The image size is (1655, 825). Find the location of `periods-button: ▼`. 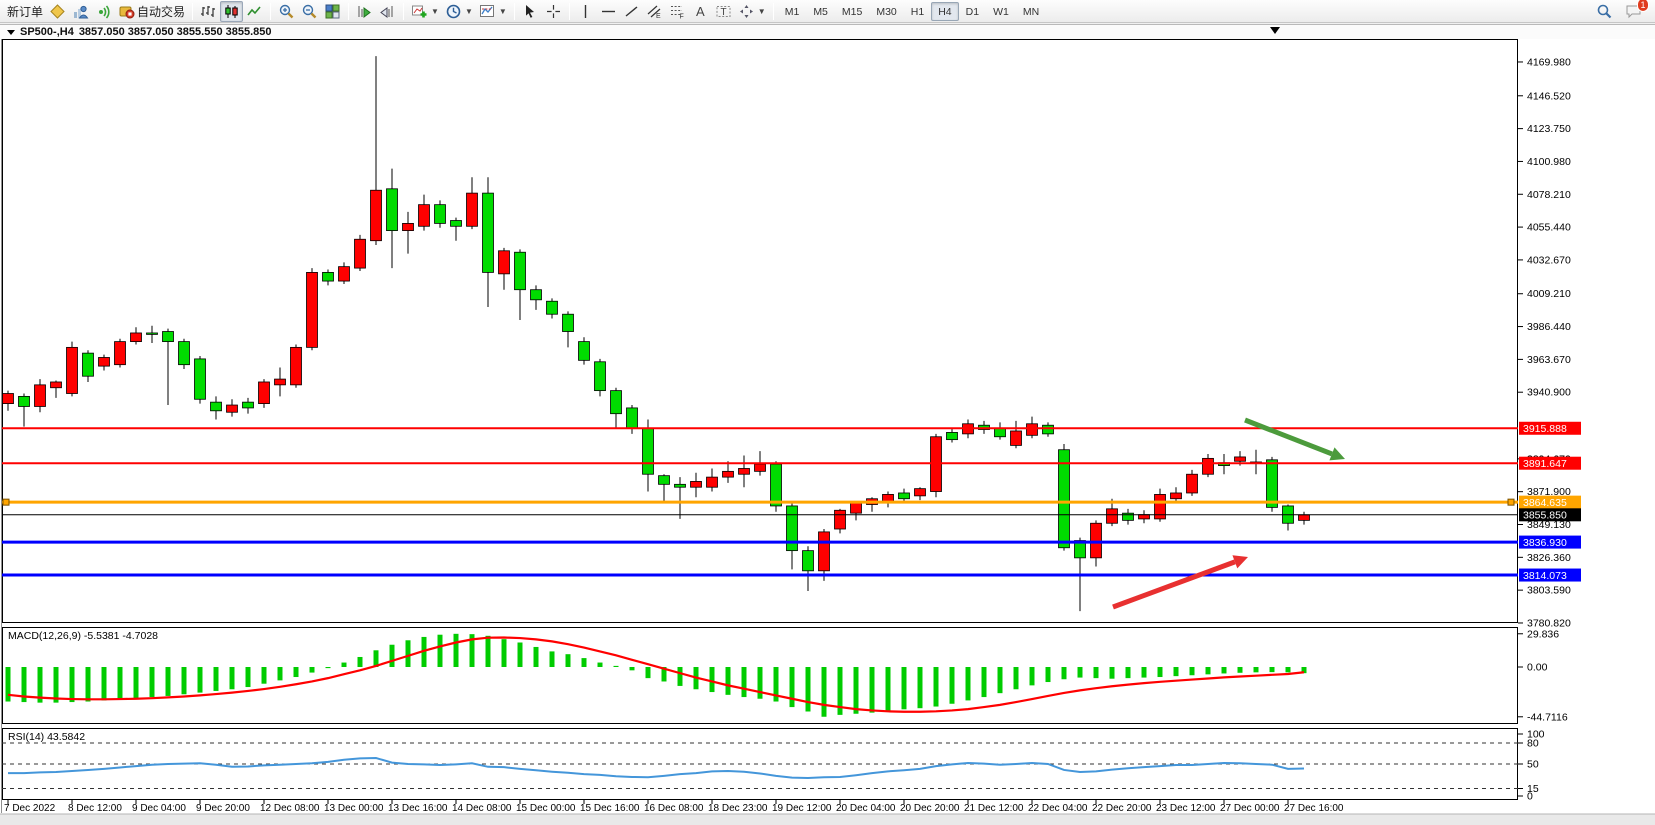

periods-button: ▼ is located at coordinates (459, 11).